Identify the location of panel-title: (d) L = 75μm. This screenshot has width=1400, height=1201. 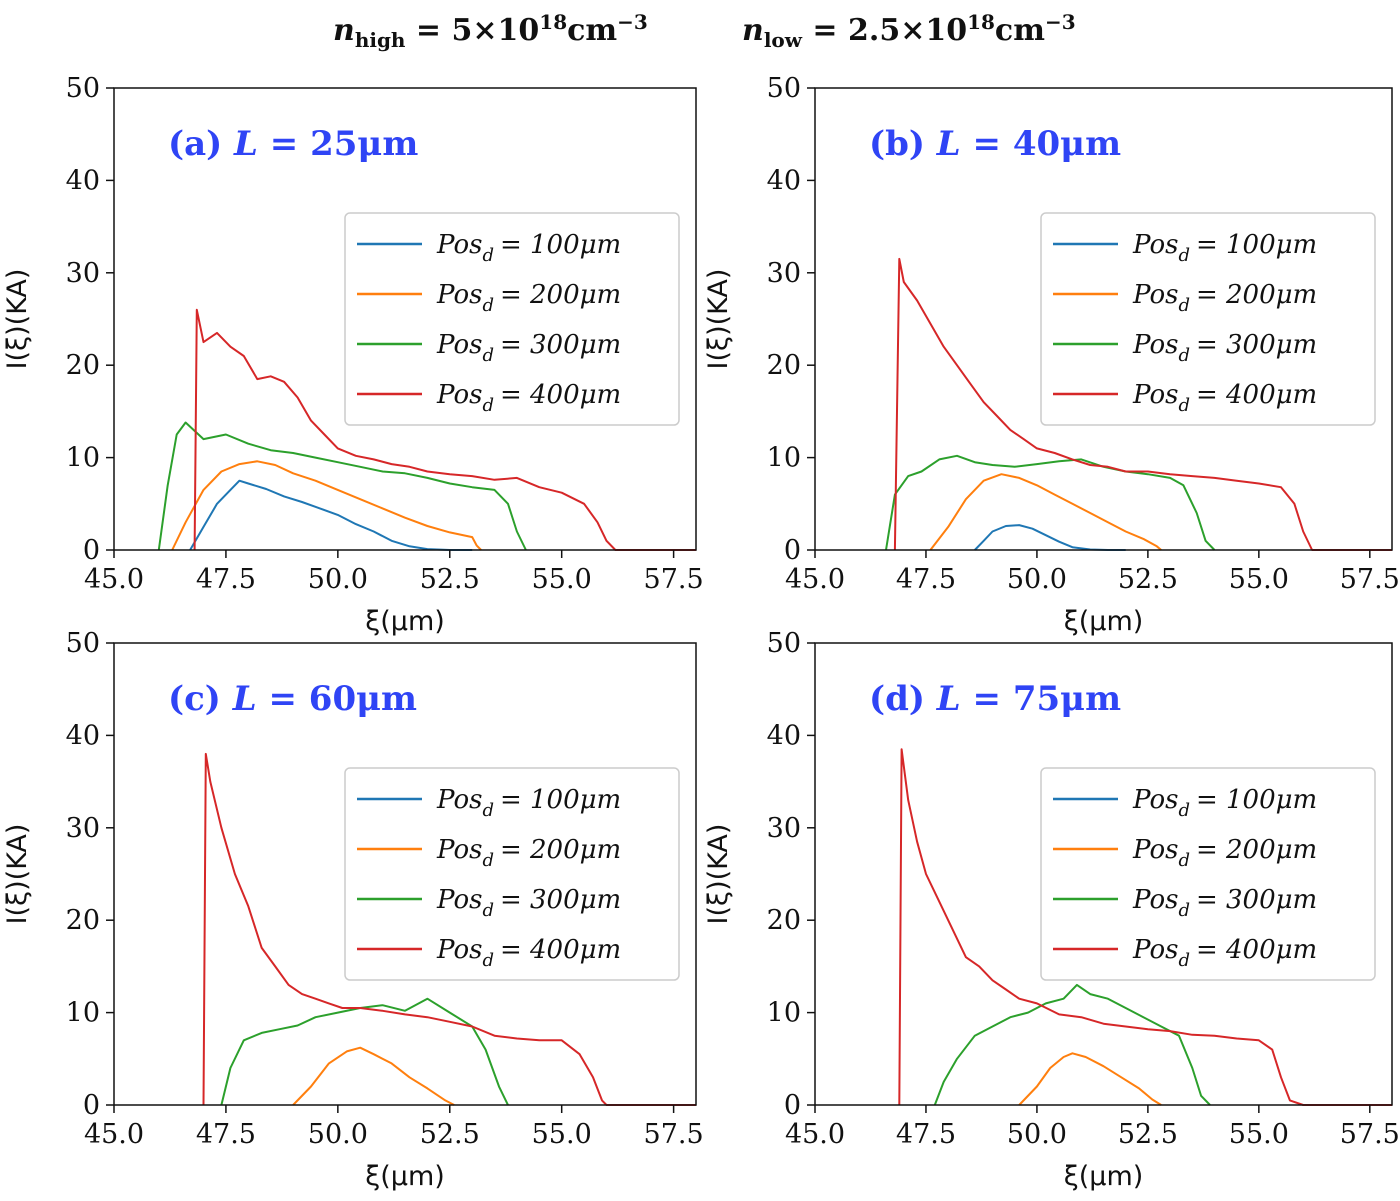
(995, 699).